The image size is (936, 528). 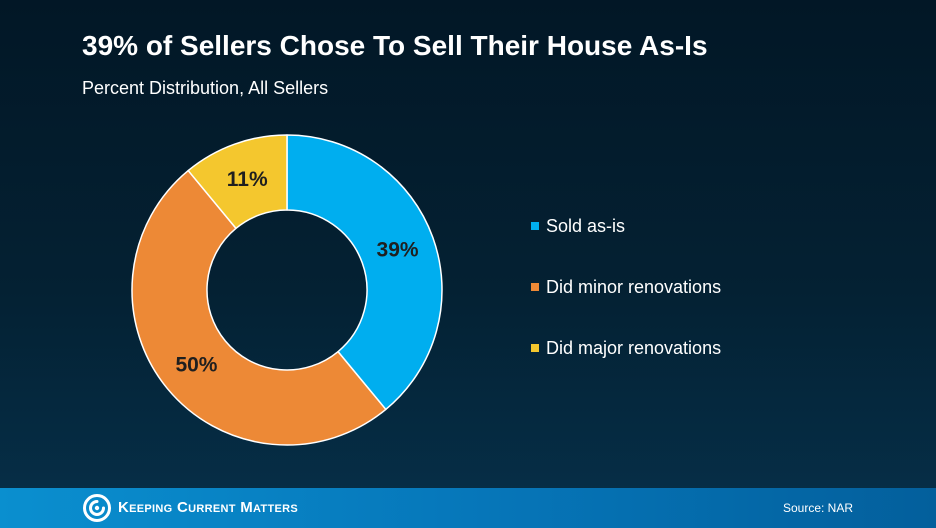 I want to click on footer-bar: Keeping Current Matters Source: NAR, so click(x=468, y=508).